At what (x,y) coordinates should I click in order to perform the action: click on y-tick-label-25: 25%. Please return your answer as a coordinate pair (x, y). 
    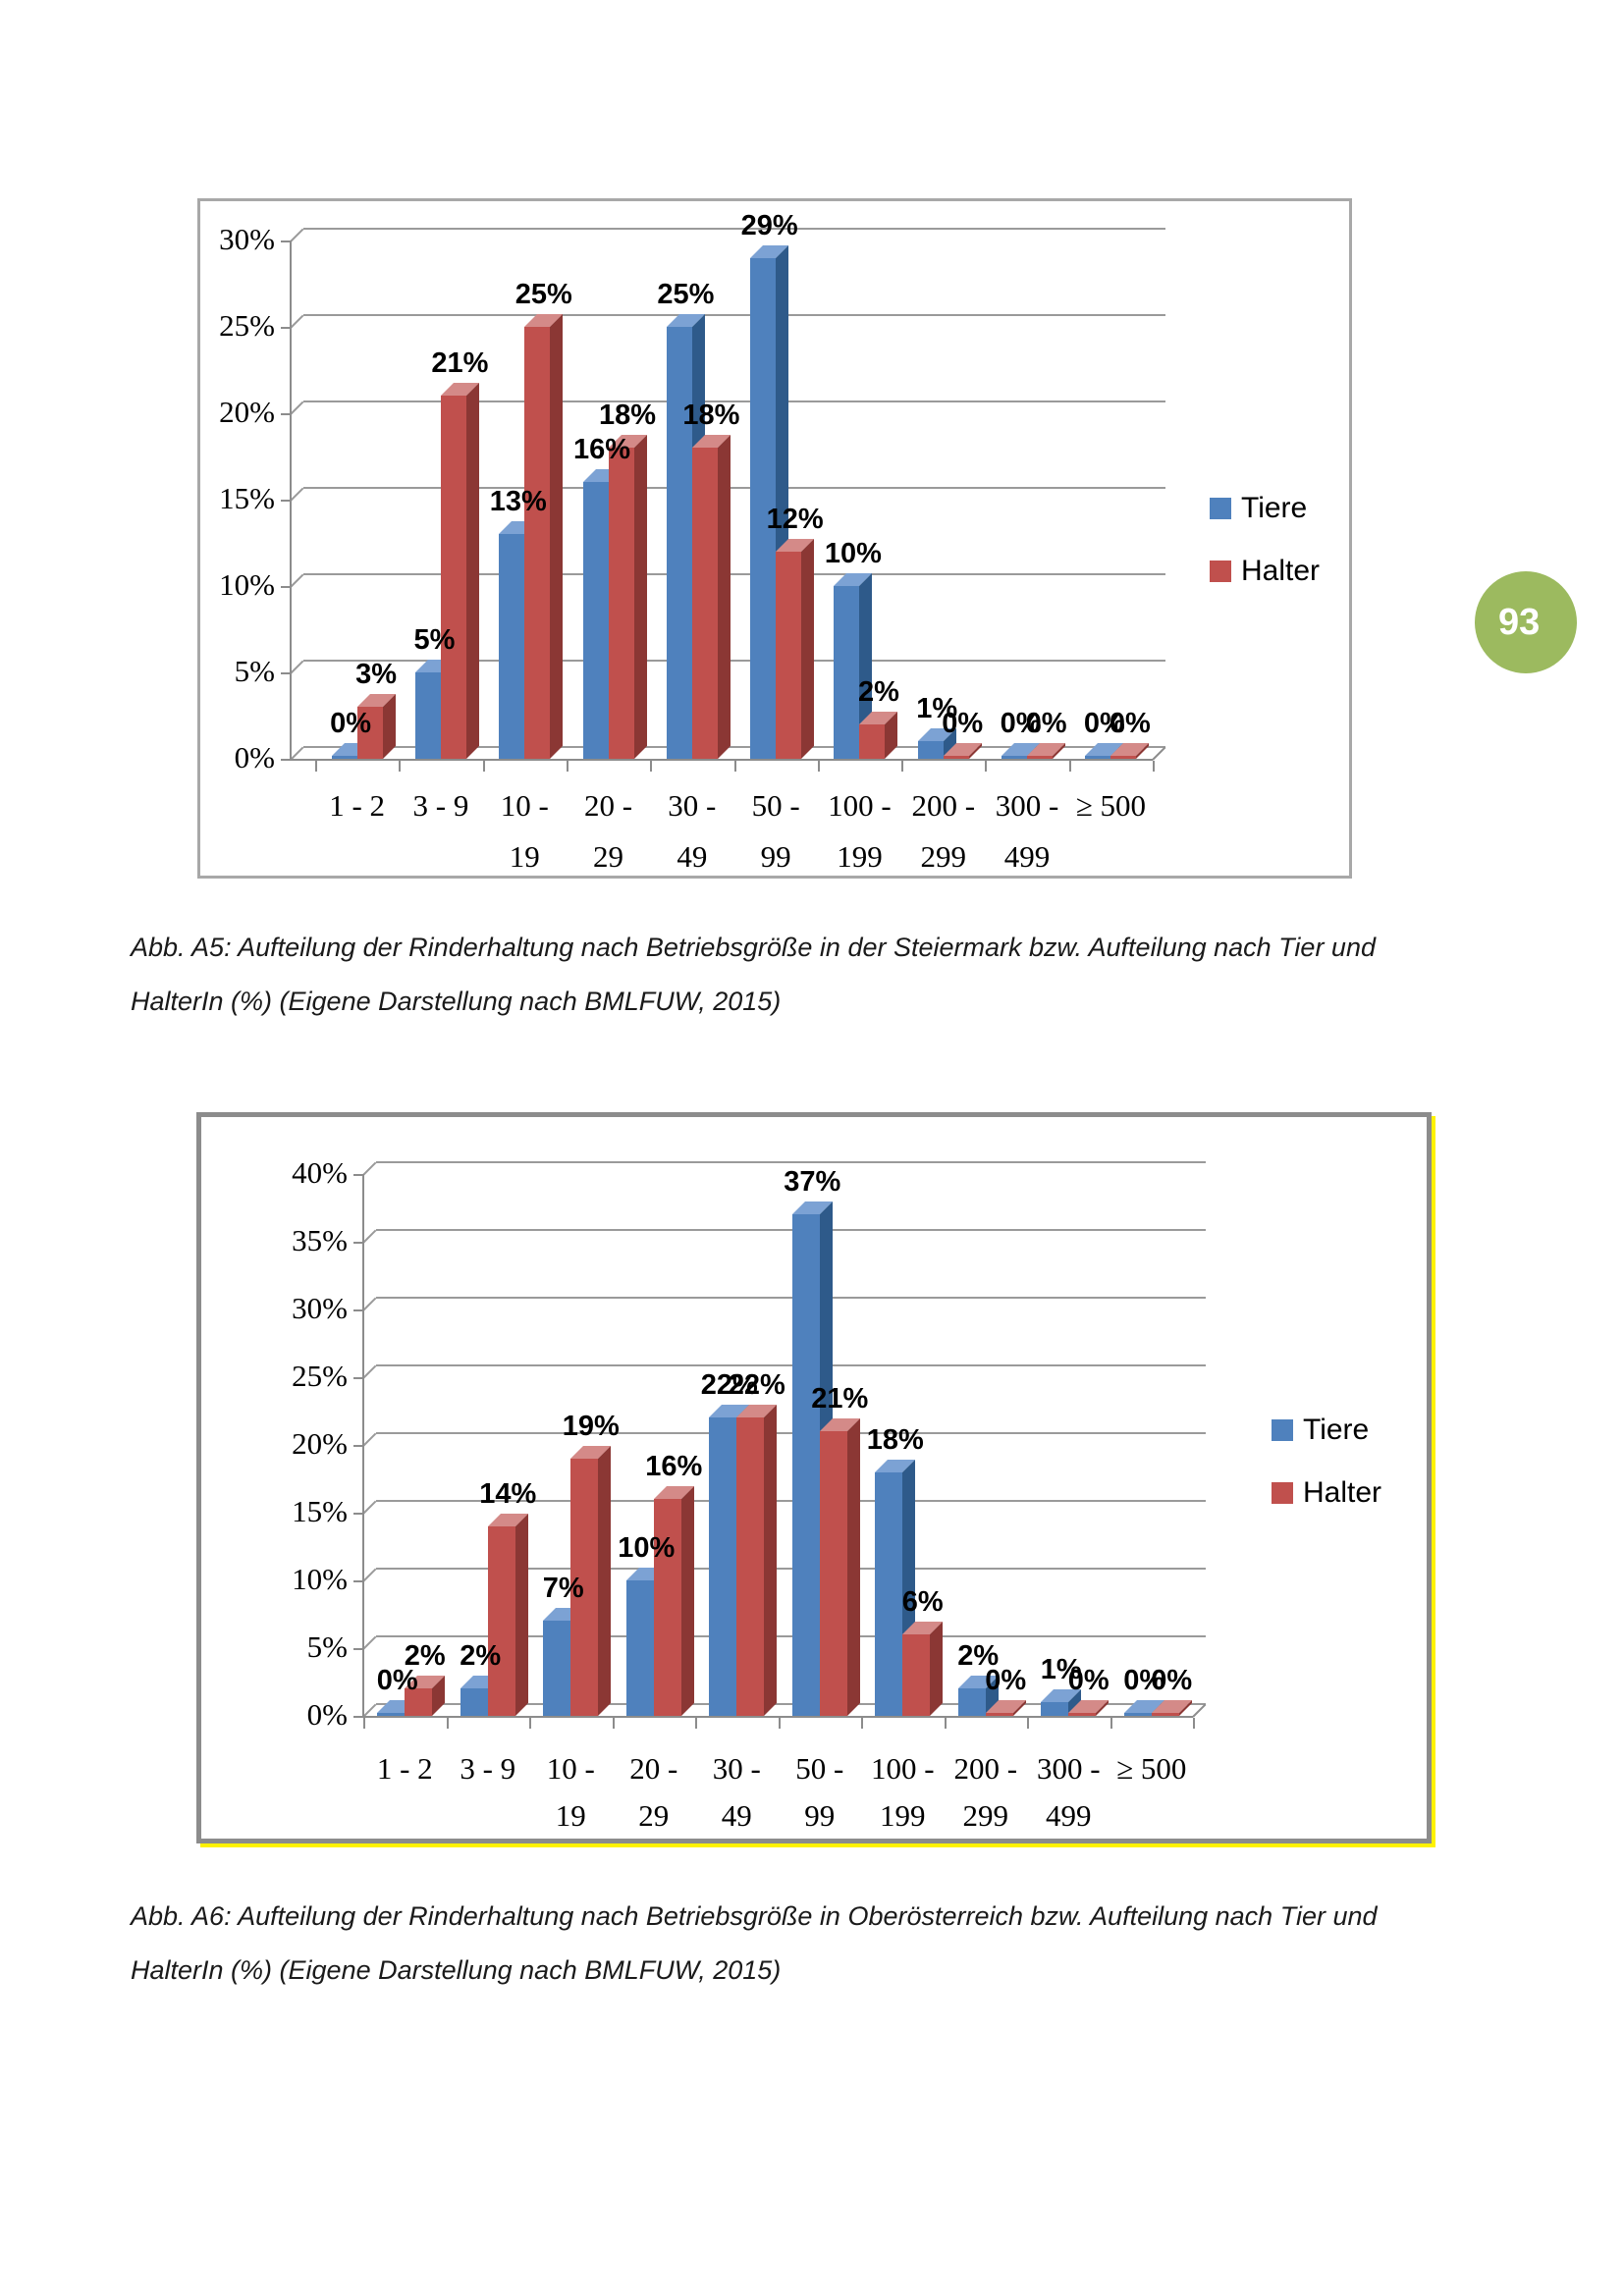
    Looking at the image, I should click on (320, 1376).